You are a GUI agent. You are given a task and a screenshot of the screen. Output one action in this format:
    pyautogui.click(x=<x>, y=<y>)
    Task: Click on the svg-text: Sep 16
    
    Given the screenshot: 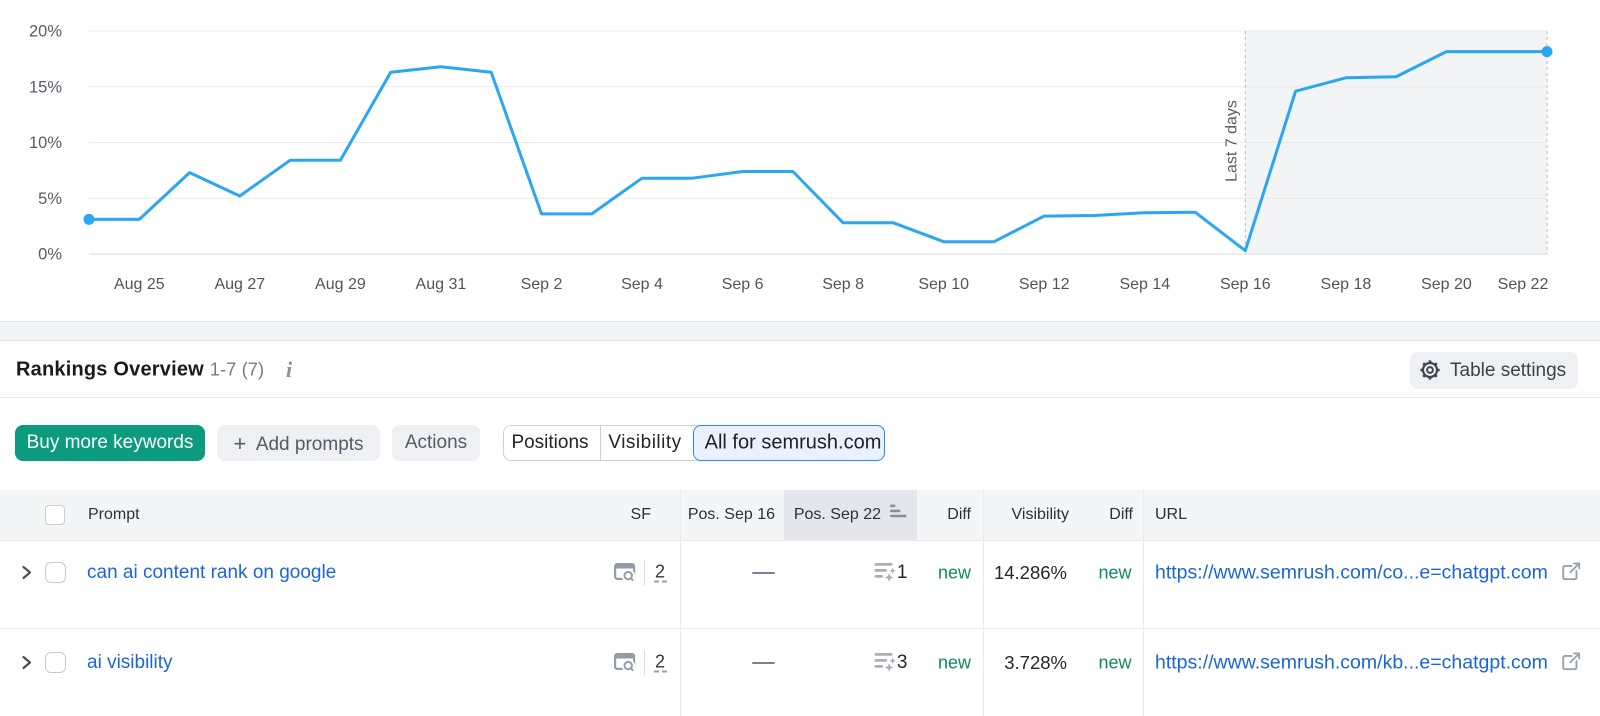 What is the action you would take?
    pyautogui.click(x=1245, y=284)
    